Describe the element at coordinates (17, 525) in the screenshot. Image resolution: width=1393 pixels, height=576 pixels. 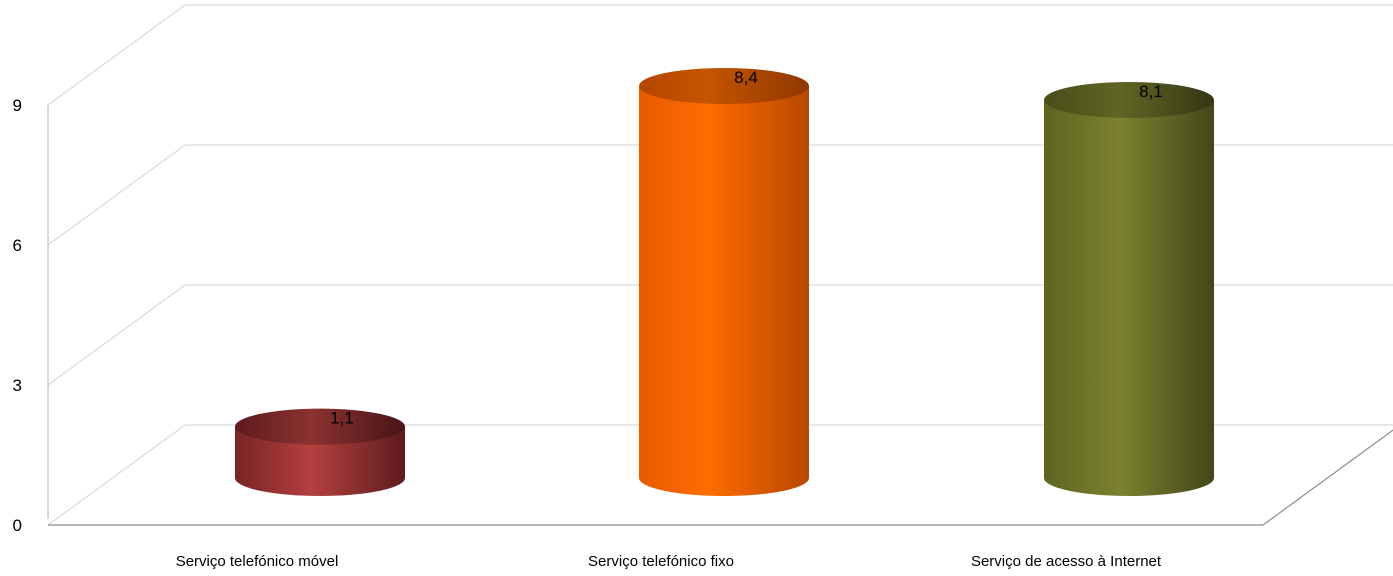
I see `y-tick-label: 0` at that location.